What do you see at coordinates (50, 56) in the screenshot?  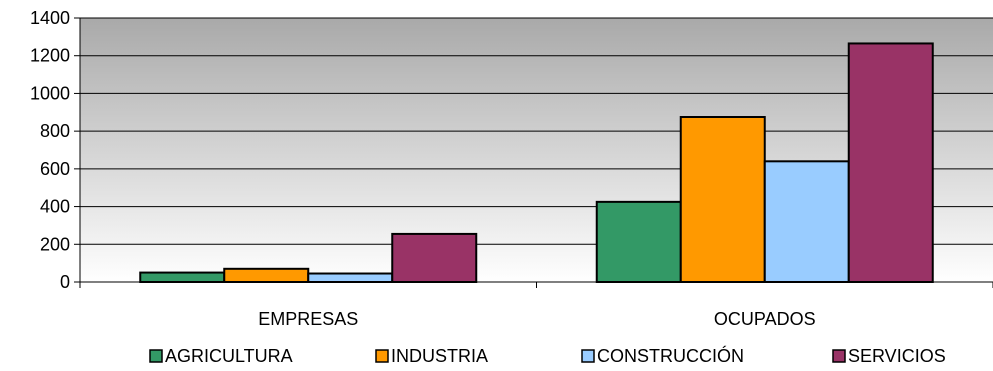 I see `y-tick-label: 1200` at bounding box center [50, 56].